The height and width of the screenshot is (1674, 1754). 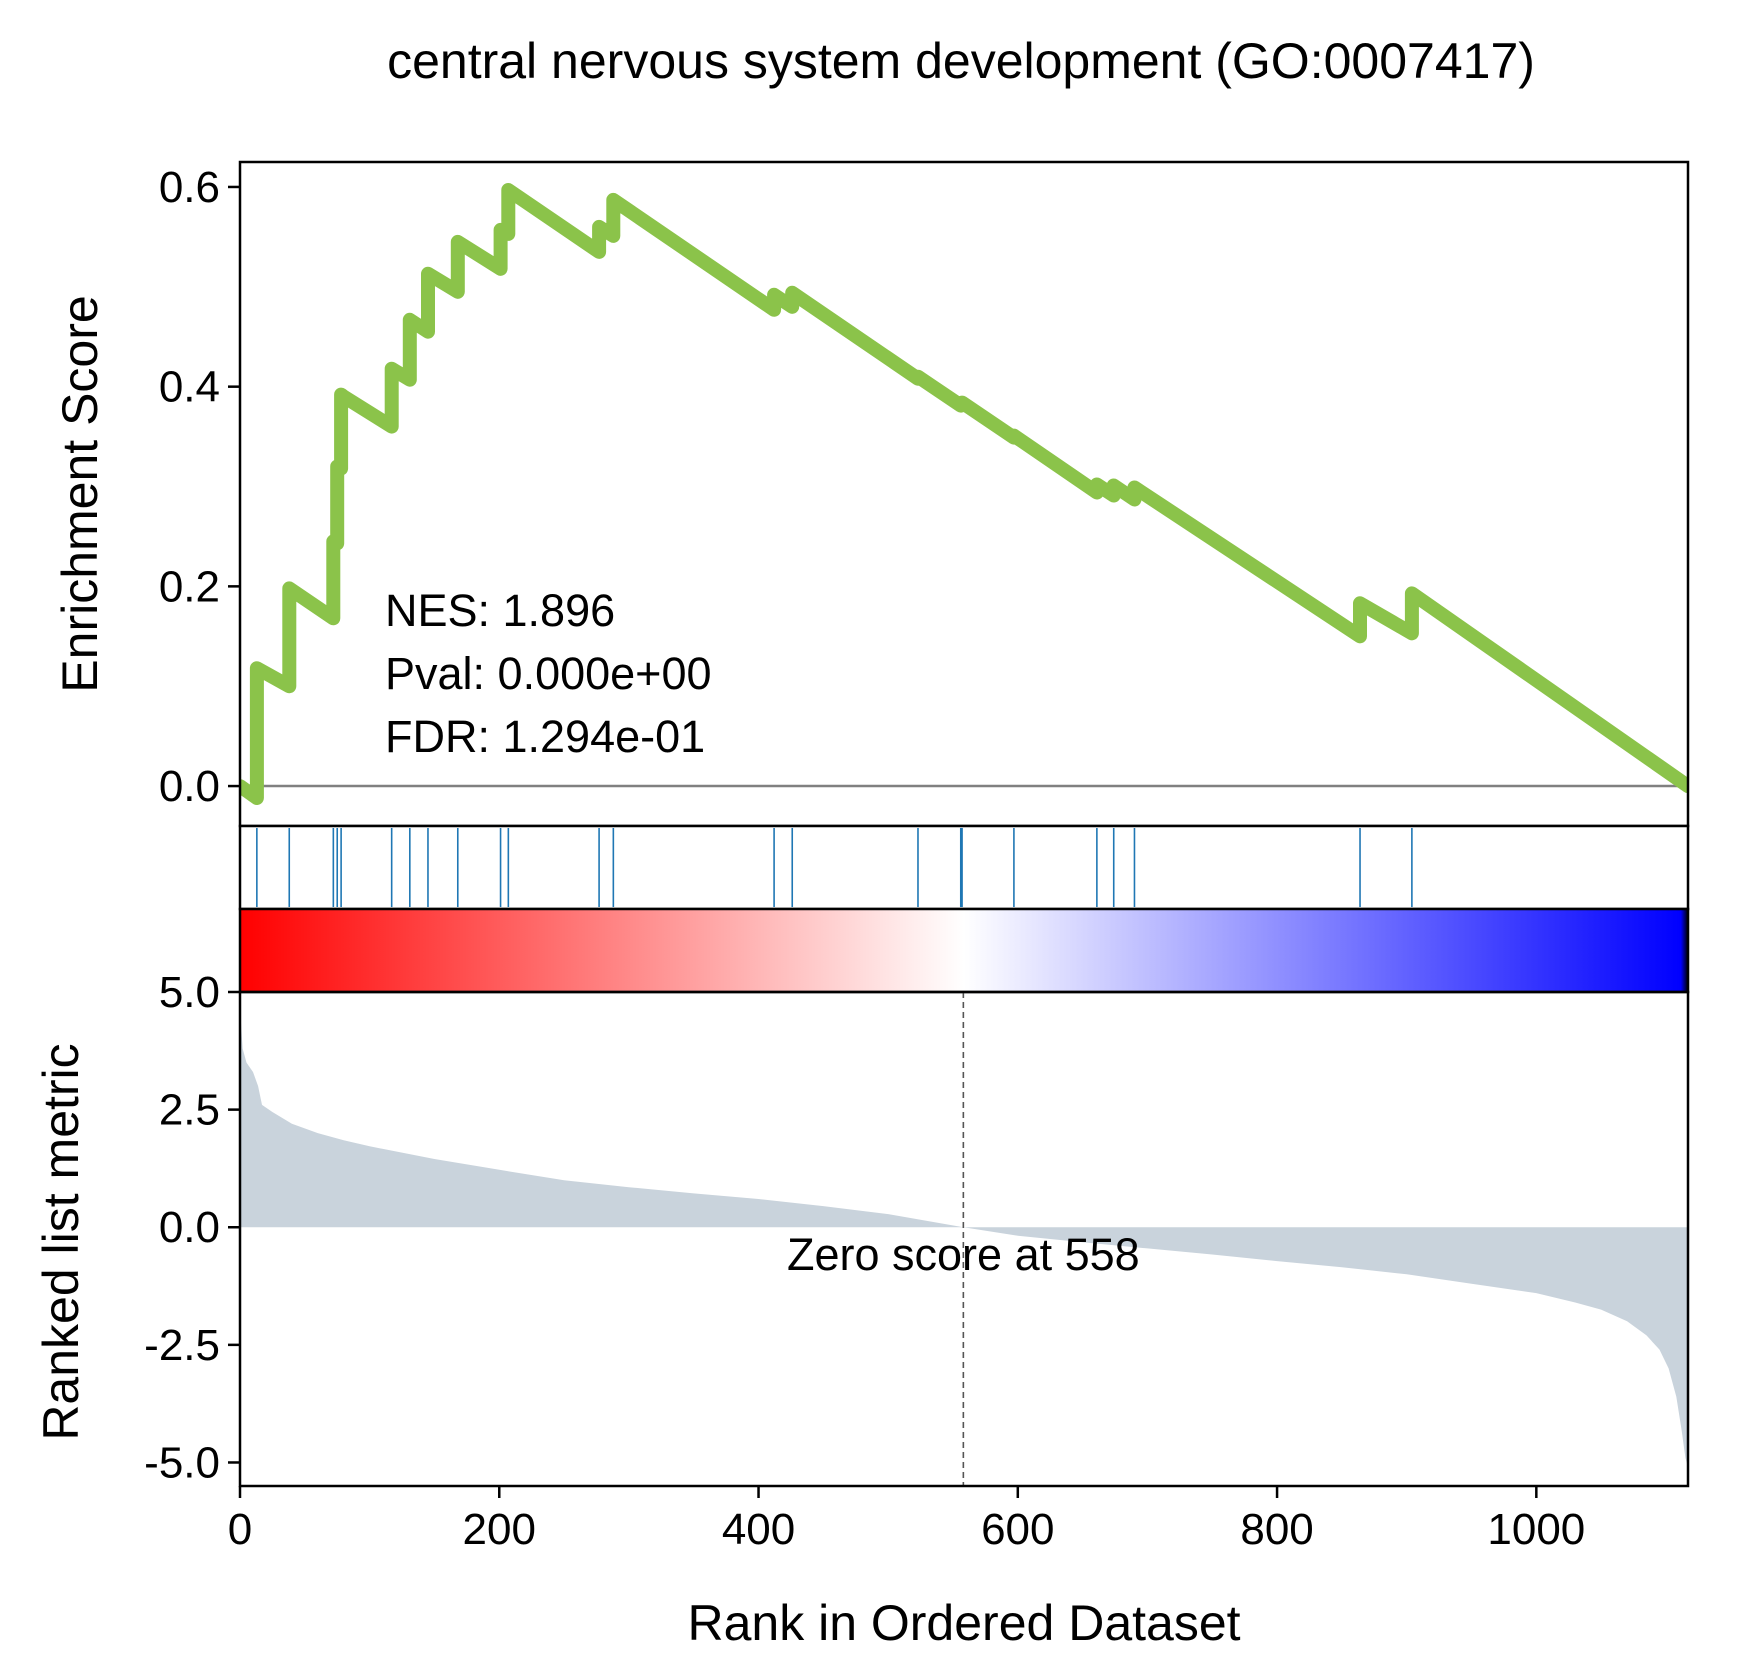 I want to click on bottom-y-axis-label: Ranked list metric, so click(x=61, y=1241).